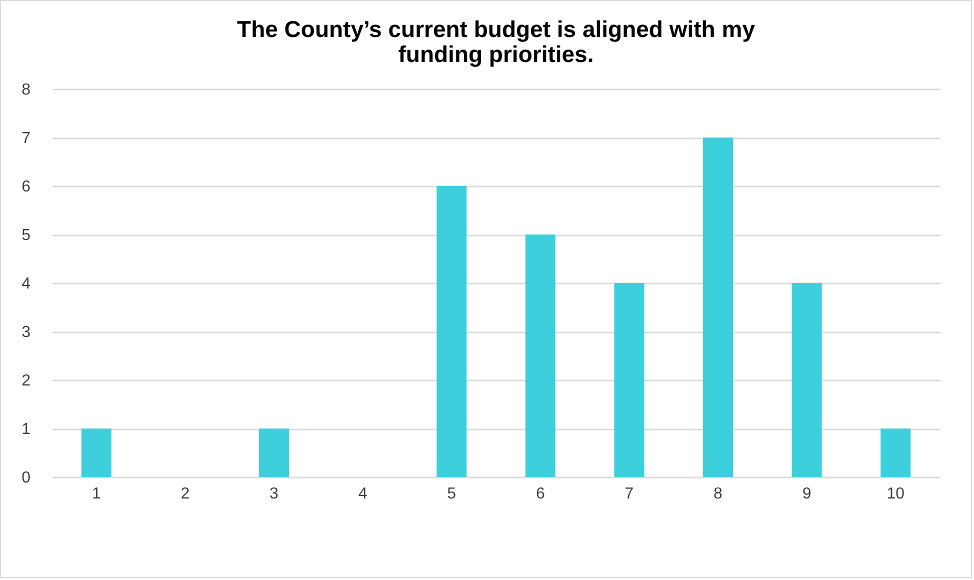  I want to click on y-tick-label: 5, so click(26, 235).